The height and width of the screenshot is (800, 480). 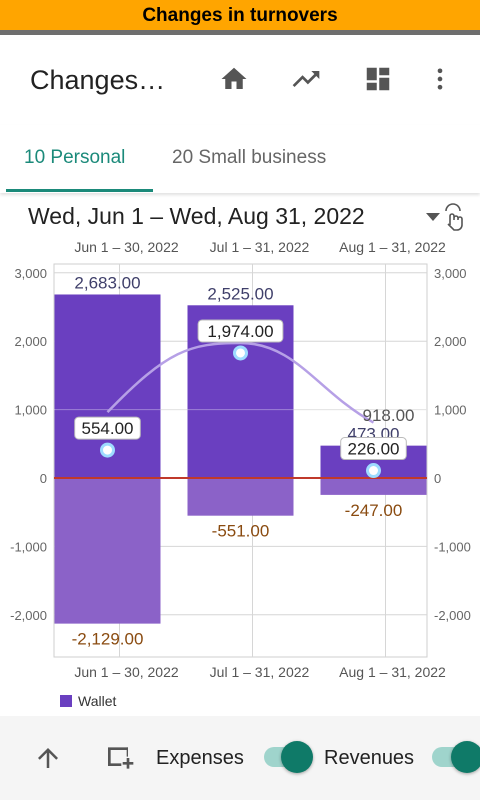 What do you see at coordinates (240, 32) in the screenshot?
I see `banner-divider` at bounding box center [240, 32].